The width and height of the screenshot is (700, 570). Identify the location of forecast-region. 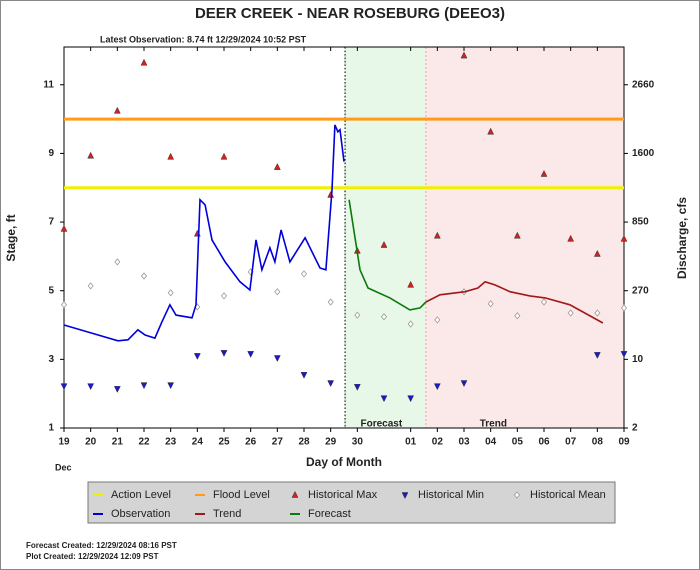
(385, 237).